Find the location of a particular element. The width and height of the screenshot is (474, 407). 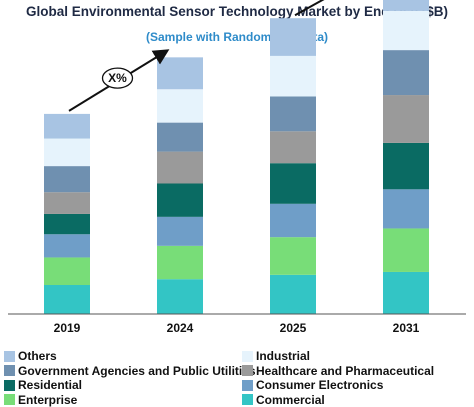

bar-segment-2031-healthcare-and-pharmaceutical is located at coordinates (406, 119).